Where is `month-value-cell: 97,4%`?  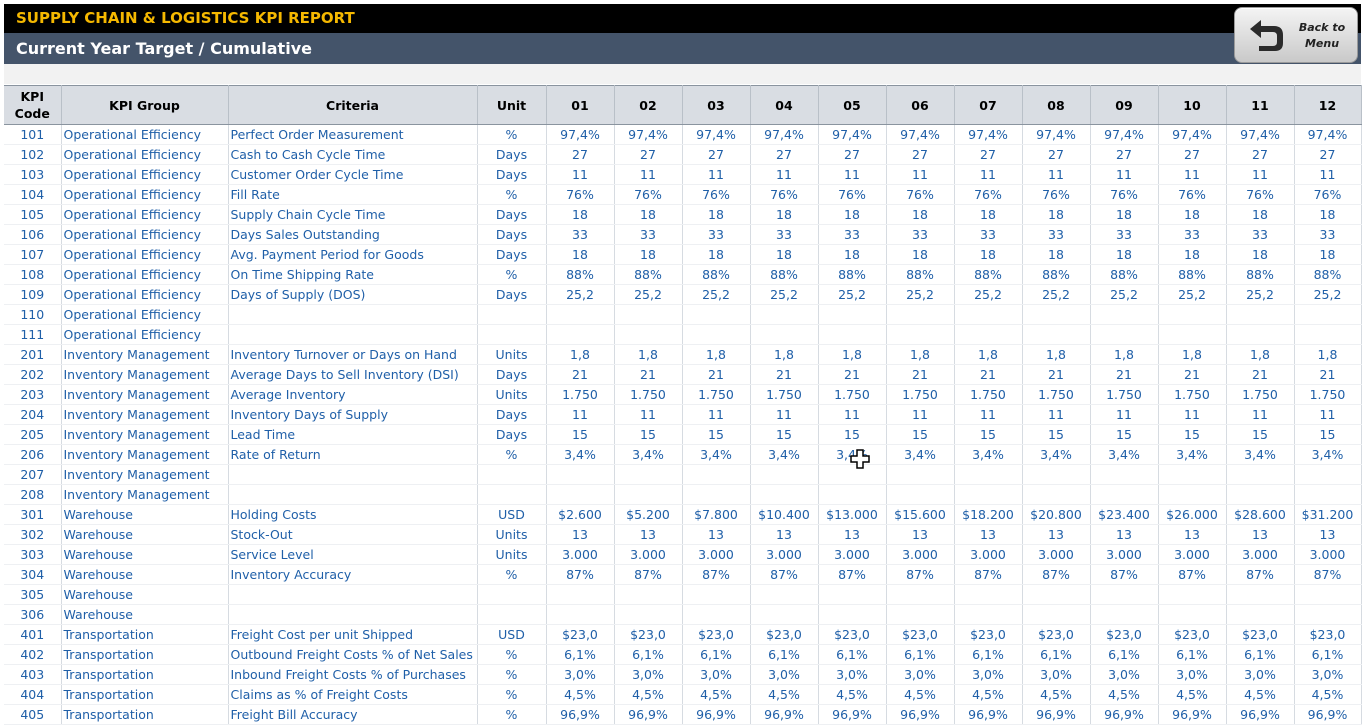 month-value-cell: 97,4% is located at coordinates (716, 134).